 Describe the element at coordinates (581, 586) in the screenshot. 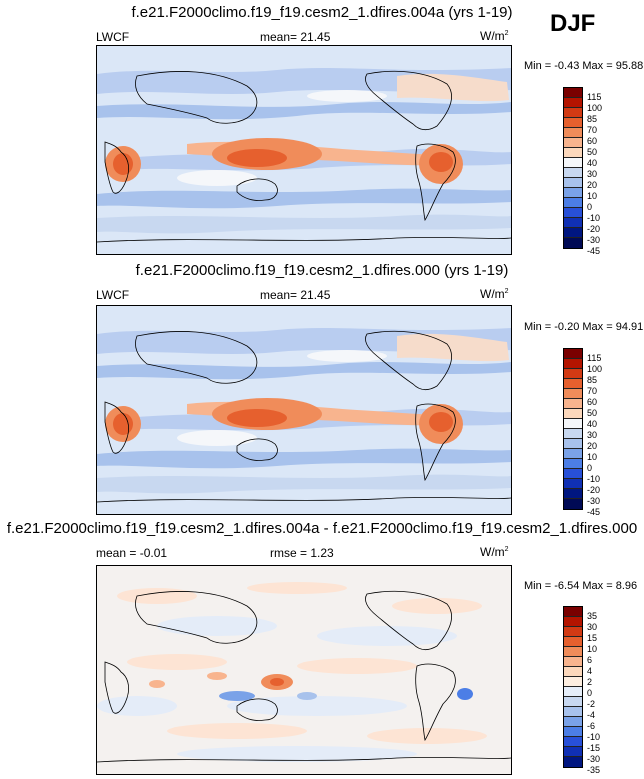

I see `panel3-minmax: Min = -6.54 Max = 8.96` at that location.